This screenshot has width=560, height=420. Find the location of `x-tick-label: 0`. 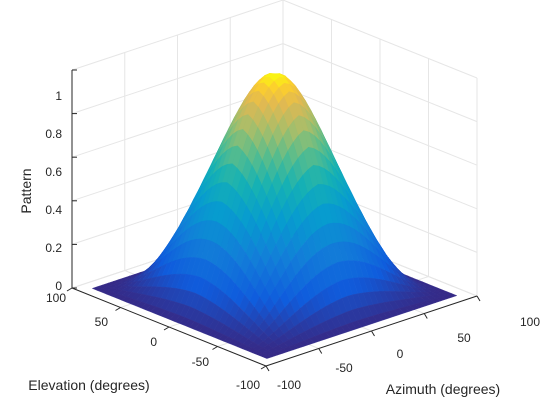

x-tick-label: 0 is located at coordinates (400, 354).